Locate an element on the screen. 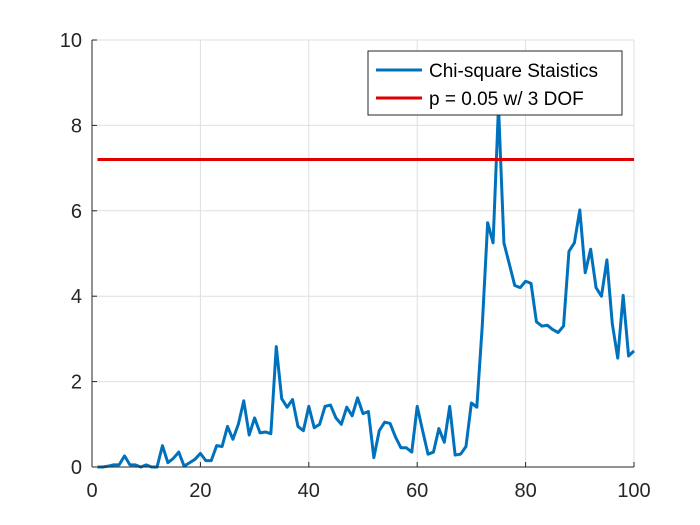 The width and height of the screenshot is (700, 525). y-tick-label: 8 is located at coordinates (76, 126).